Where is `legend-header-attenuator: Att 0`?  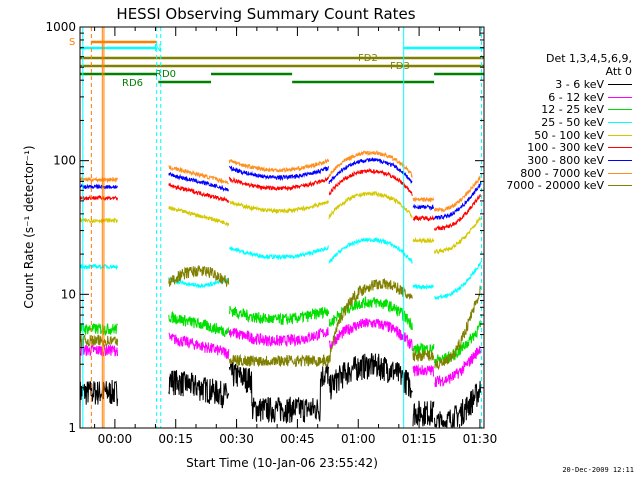 legend-header-attenuator: Att 0 is located at coordinates (618, 71).